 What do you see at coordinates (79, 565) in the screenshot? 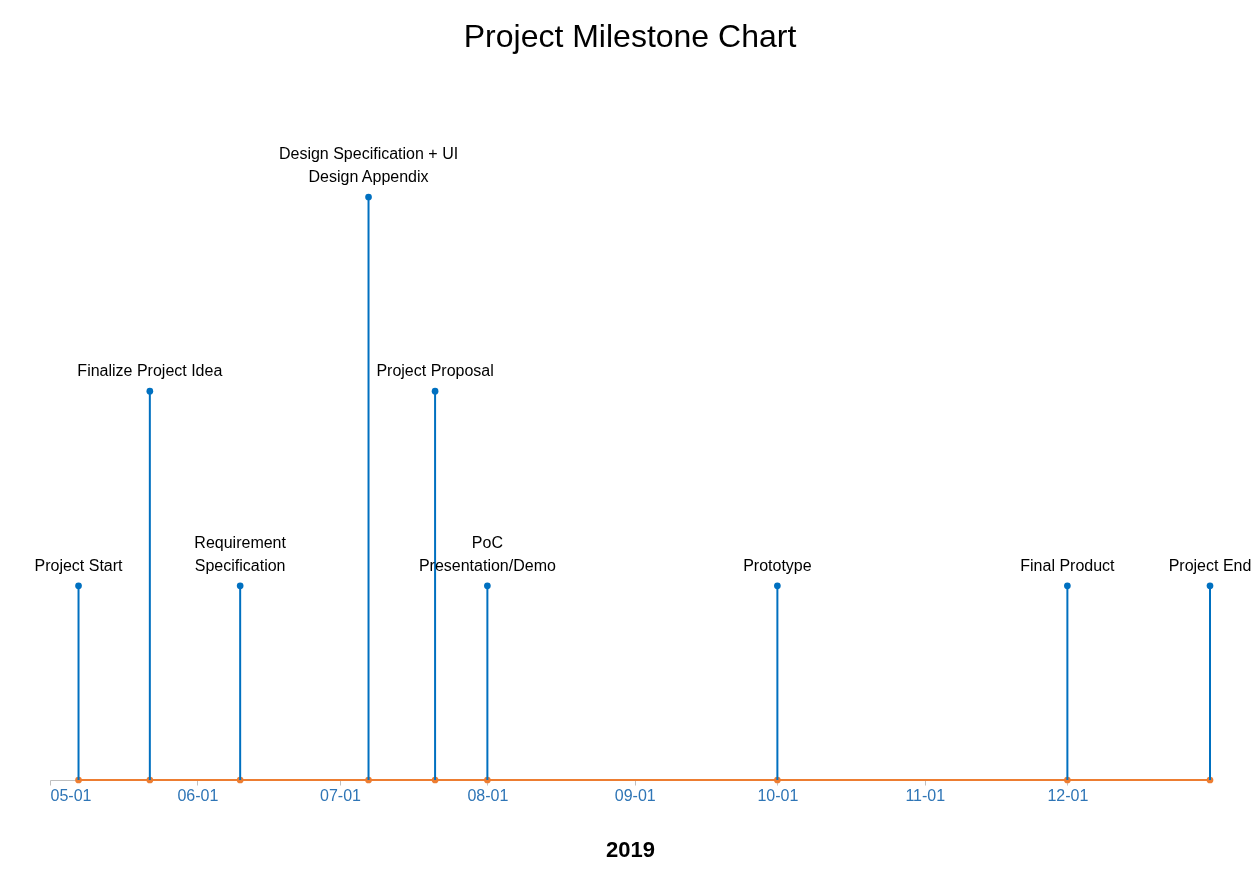
I see `annotation: Project Start` at bounding box center [79, 565].